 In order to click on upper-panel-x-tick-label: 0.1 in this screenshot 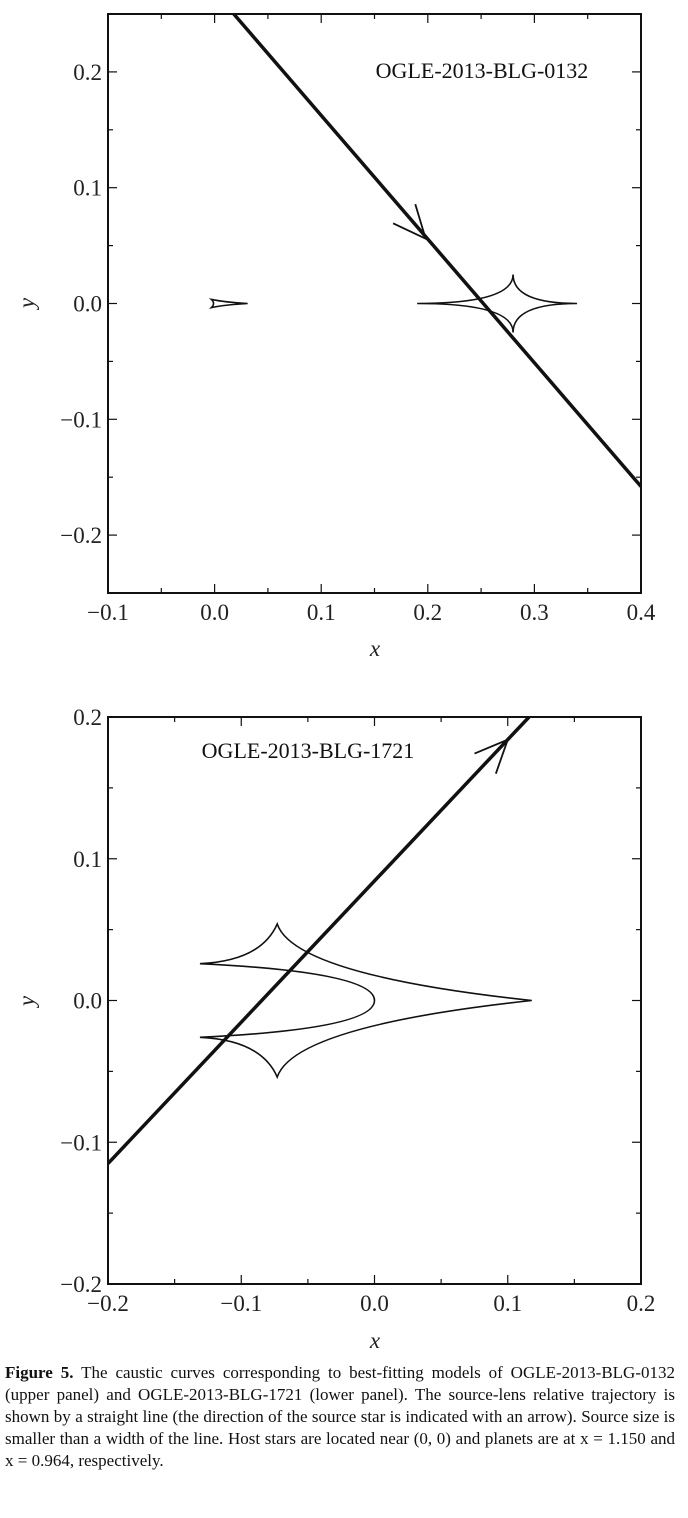, I will do `click(321, 612)`.